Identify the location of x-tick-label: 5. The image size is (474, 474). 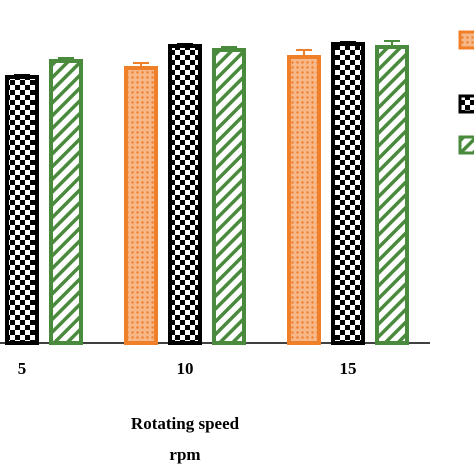
(22, 368).